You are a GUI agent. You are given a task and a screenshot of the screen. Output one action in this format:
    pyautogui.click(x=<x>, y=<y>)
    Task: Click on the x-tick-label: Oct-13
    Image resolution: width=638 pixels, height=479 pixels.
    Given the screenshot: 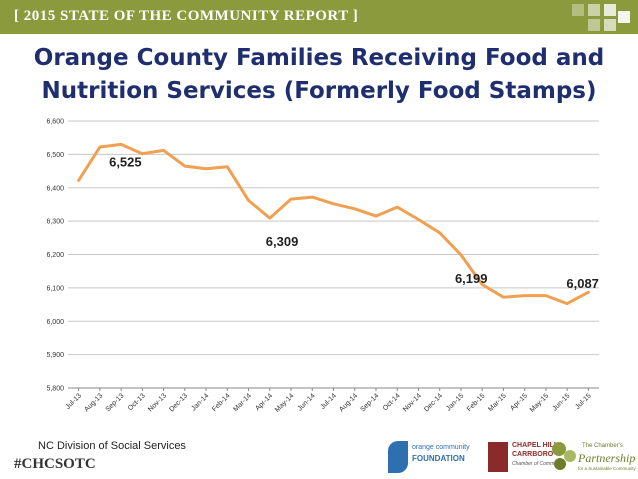 What is the action you would take?
    pyautogui.click(x=137, y=402)
    